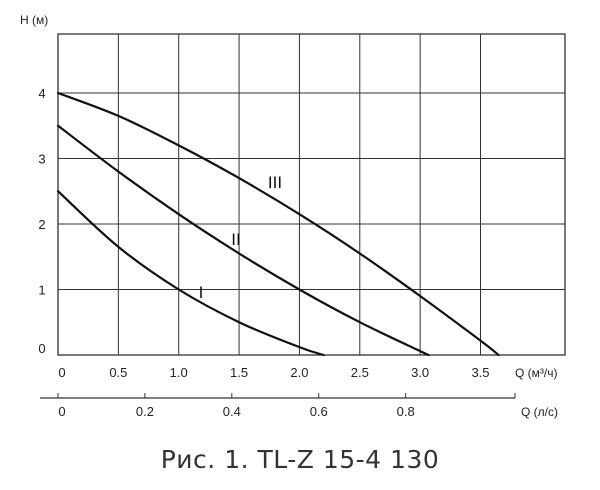  Describe the element at coordinates (299, 372) in the screenshot. I see `x-tick-label: 2.0` at that location.